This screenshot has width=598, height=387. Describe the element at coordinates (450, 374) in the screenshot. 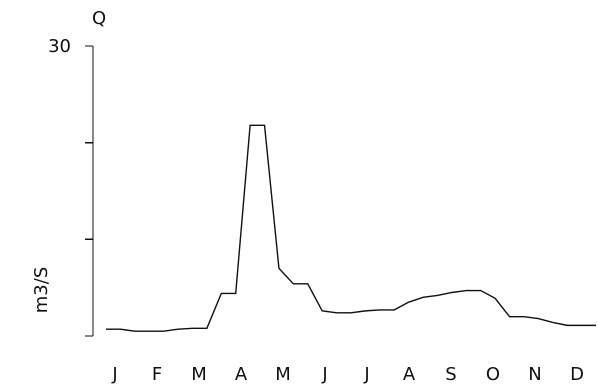

I see `x-tick-label-8: S` at that location.